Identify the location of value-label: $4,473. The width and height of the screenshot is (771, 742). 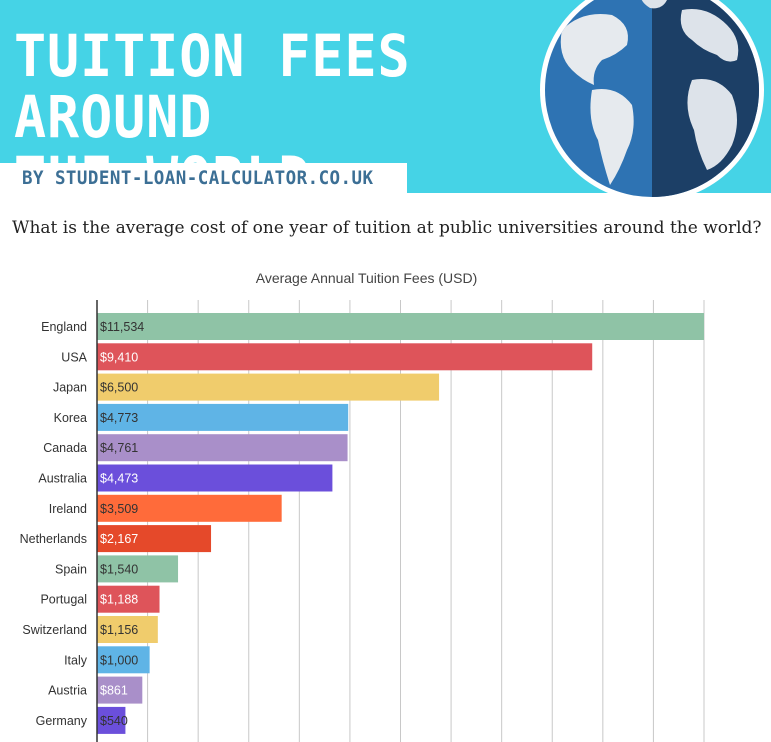
(119, 479).